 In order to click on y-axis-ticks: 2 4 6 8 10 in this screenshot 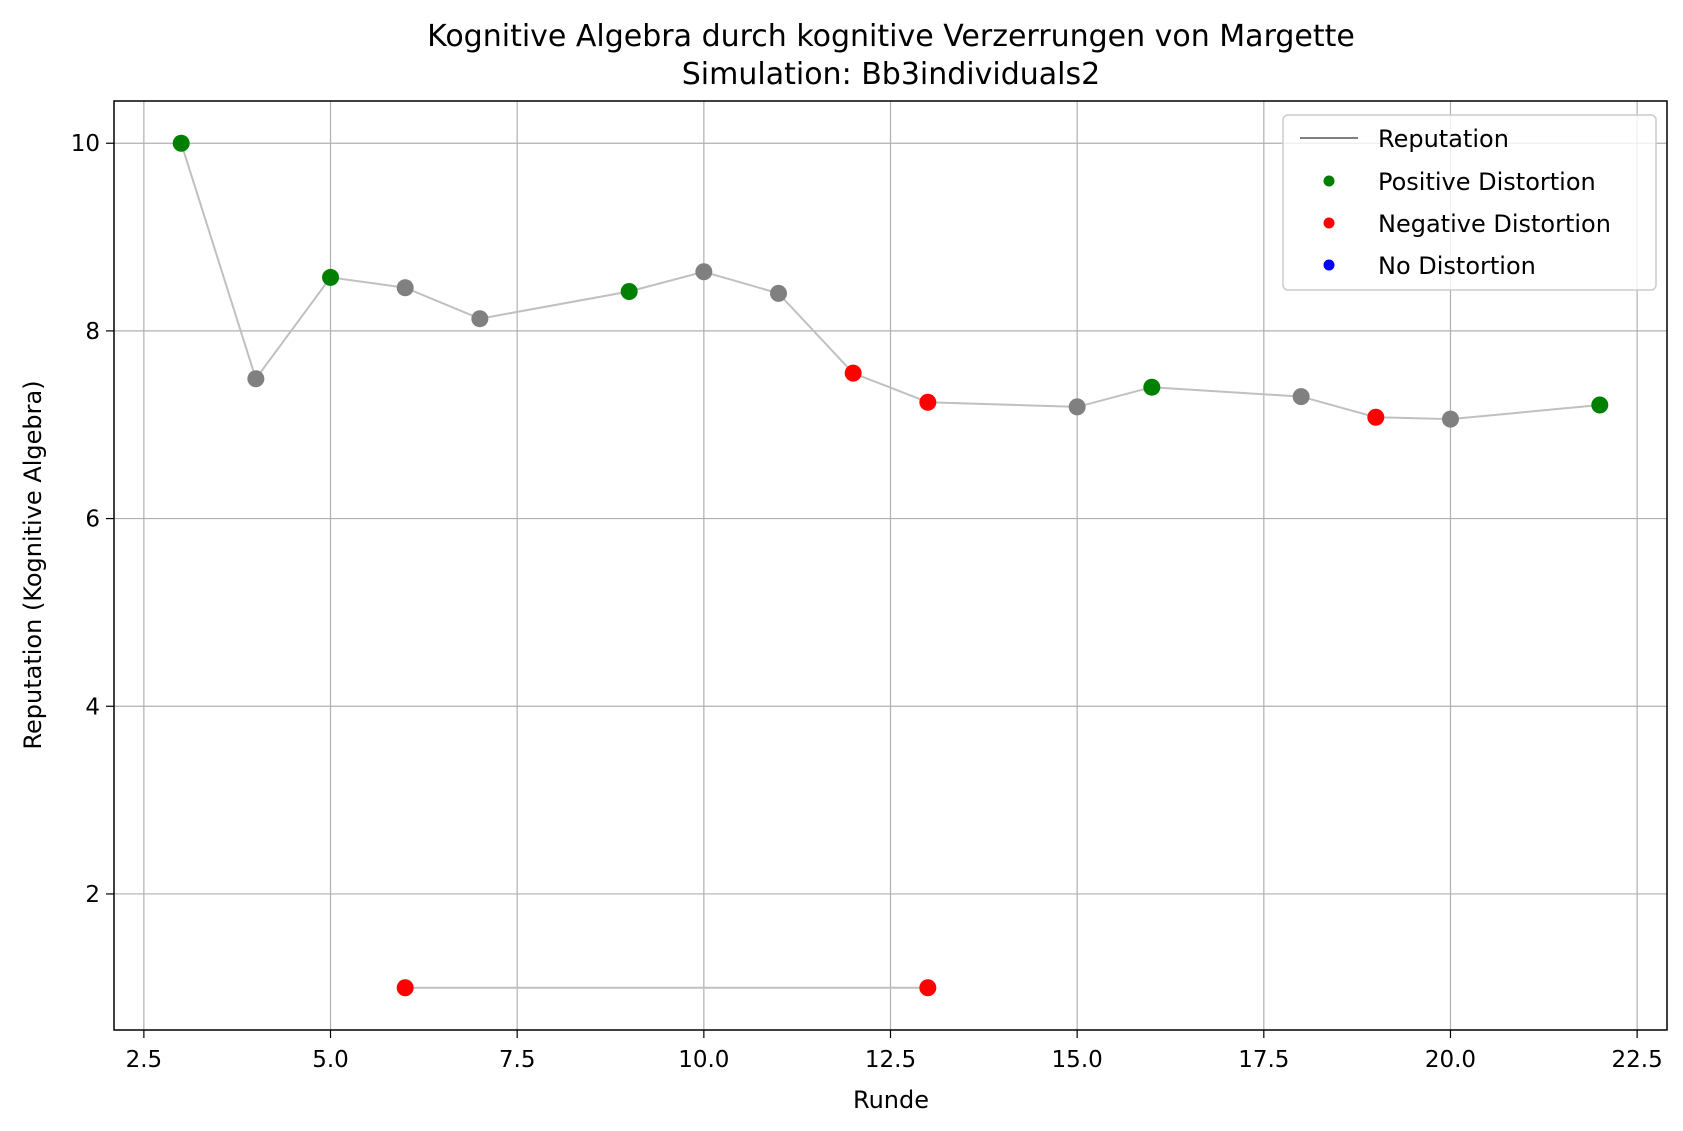, I will do `click(92, 519)`.